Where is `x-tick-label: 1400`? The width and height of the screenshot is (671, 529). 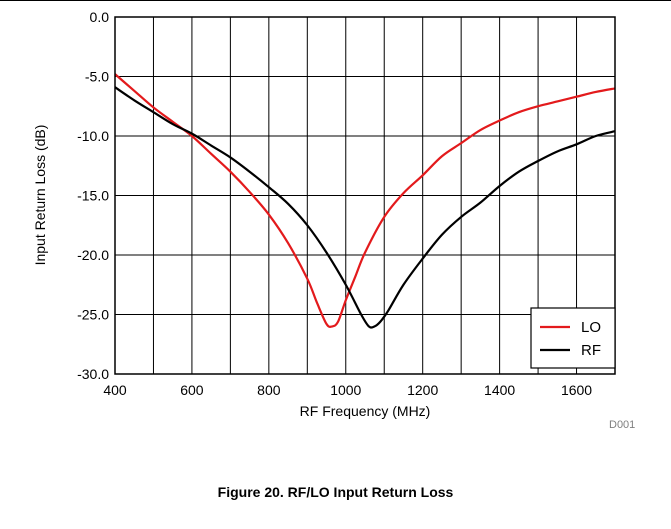 x-tick-label: 1400 is located at coordinates (499, 390).